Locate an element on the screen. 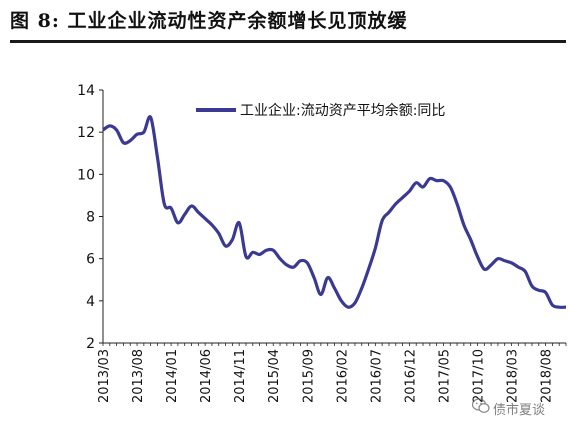 Image resolution: width=571 pixels, height=426 pixels. y-tick-label: 6 is located at coordinates (90, 260).